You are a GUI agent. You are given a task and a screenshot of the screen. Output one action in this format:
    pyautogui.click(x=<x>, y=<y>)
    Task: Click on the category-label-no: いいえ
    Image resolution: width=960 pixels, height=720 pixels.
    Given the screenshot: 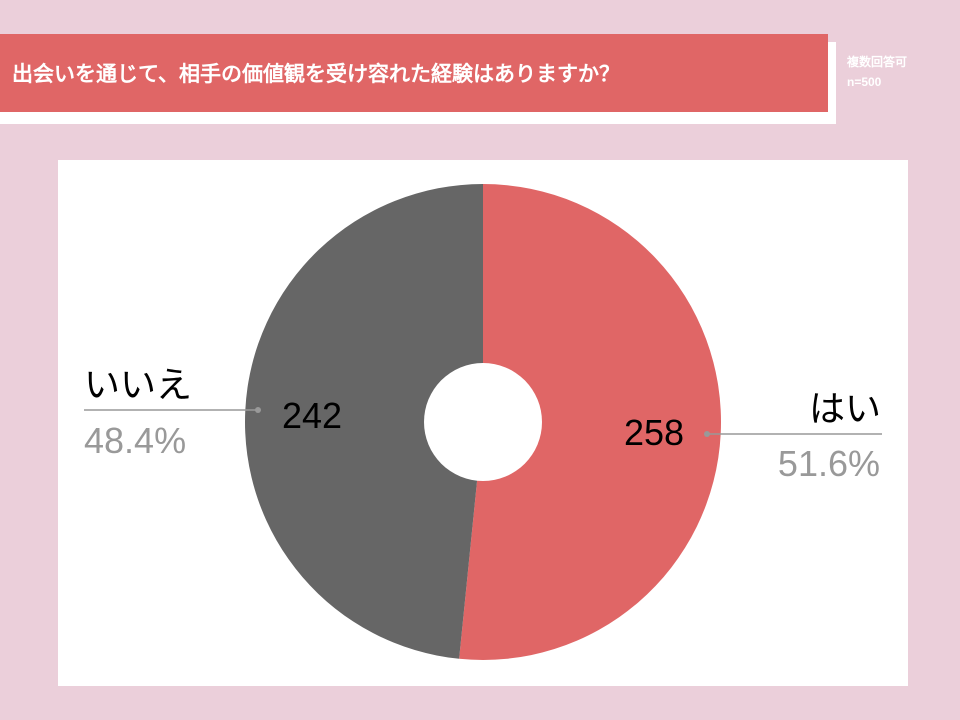 What is the action you would take?
    pyautogui.click(x=138, y=385)
    